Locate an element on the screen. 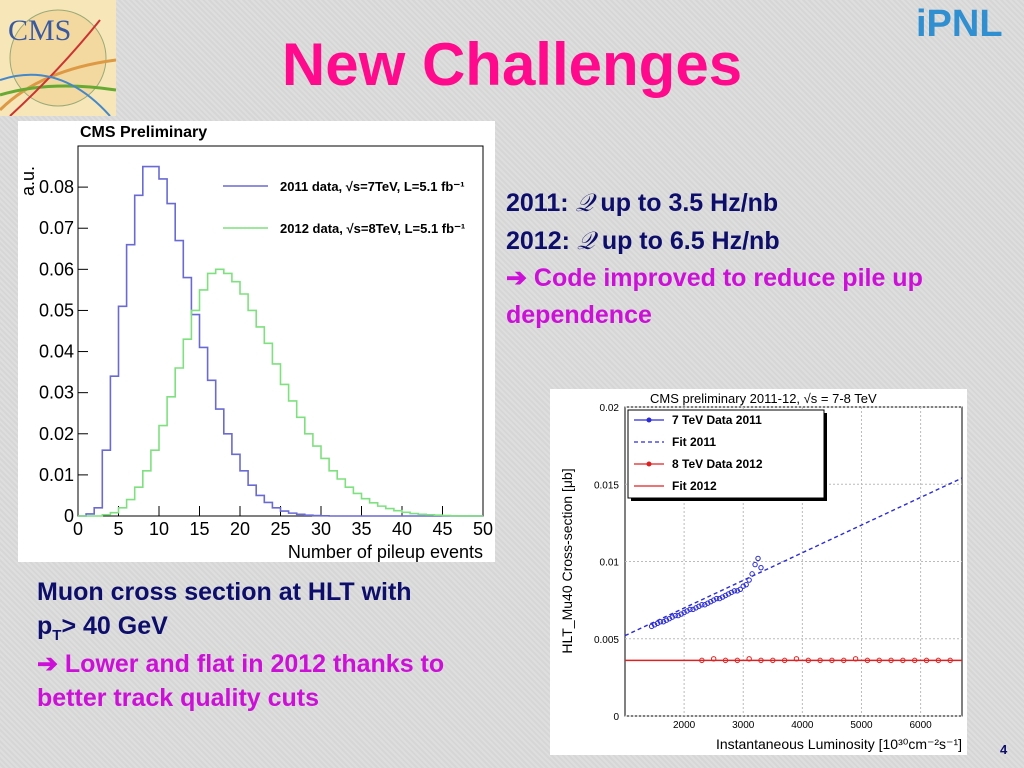 Image resolution: width=1024 pixels, height=768 pixels. page-number: 4 is located at coordinates (1004, 749).